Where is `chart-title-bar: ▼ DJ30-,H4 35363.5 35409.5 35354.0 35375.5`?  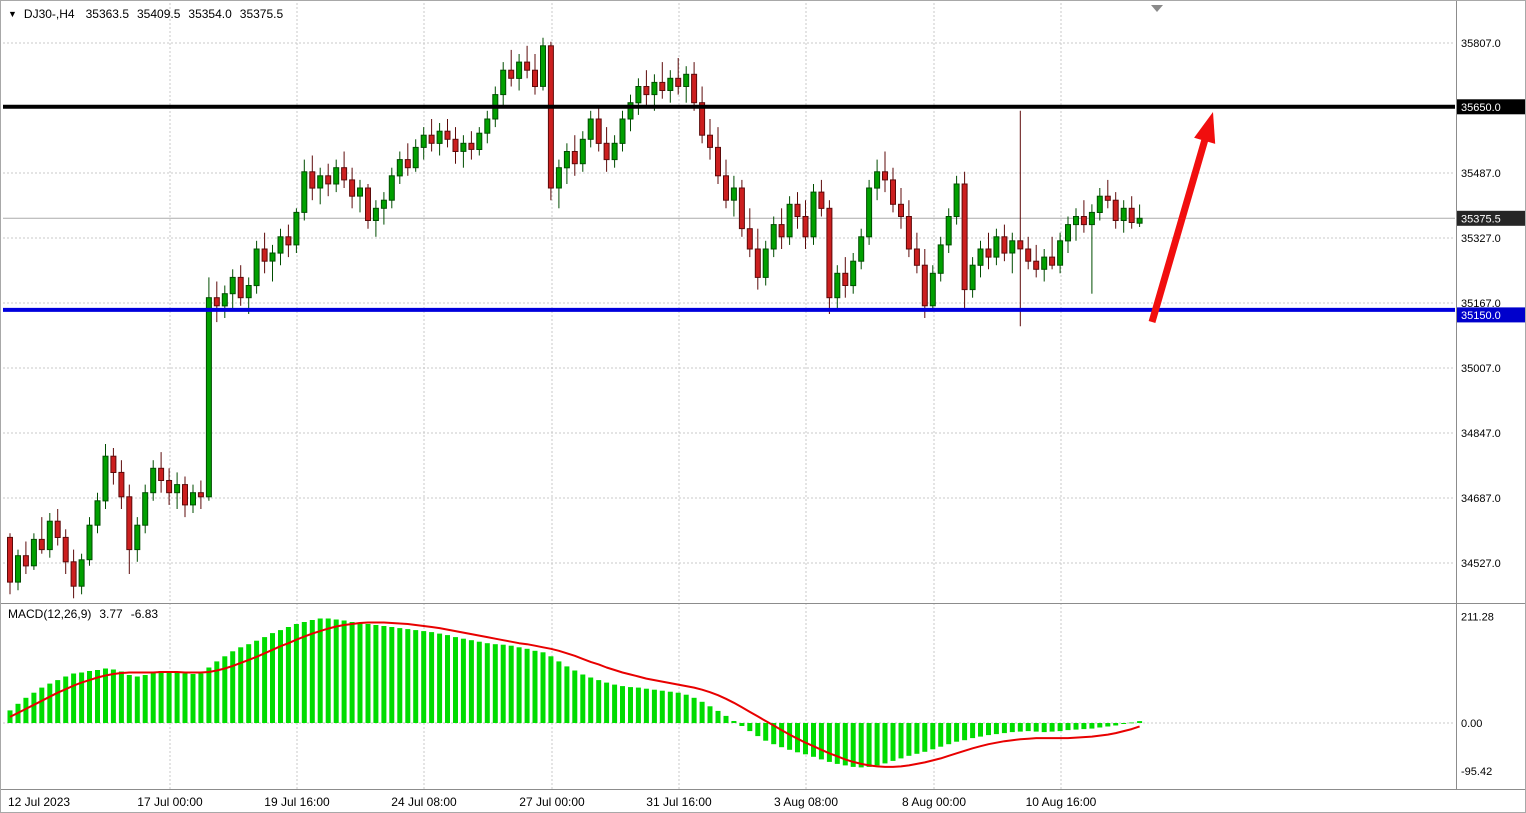
chart-title-bar: ▼ DJ30-,H4 35363.5 35409.5 35354.0 35375.5 is located at coordinates (149, 14).